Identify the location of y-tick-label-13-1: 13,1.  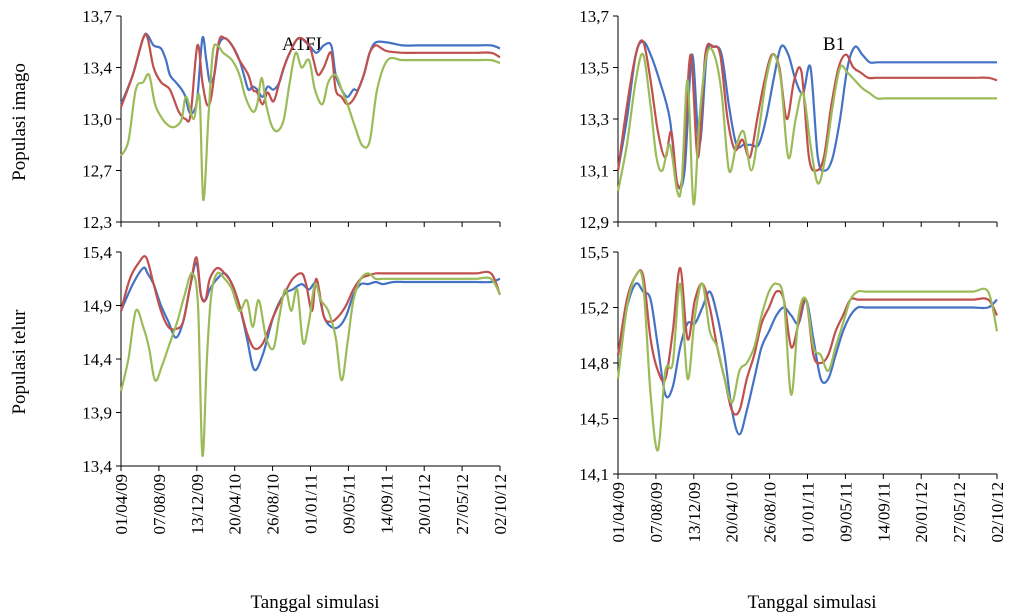
(594, 171).